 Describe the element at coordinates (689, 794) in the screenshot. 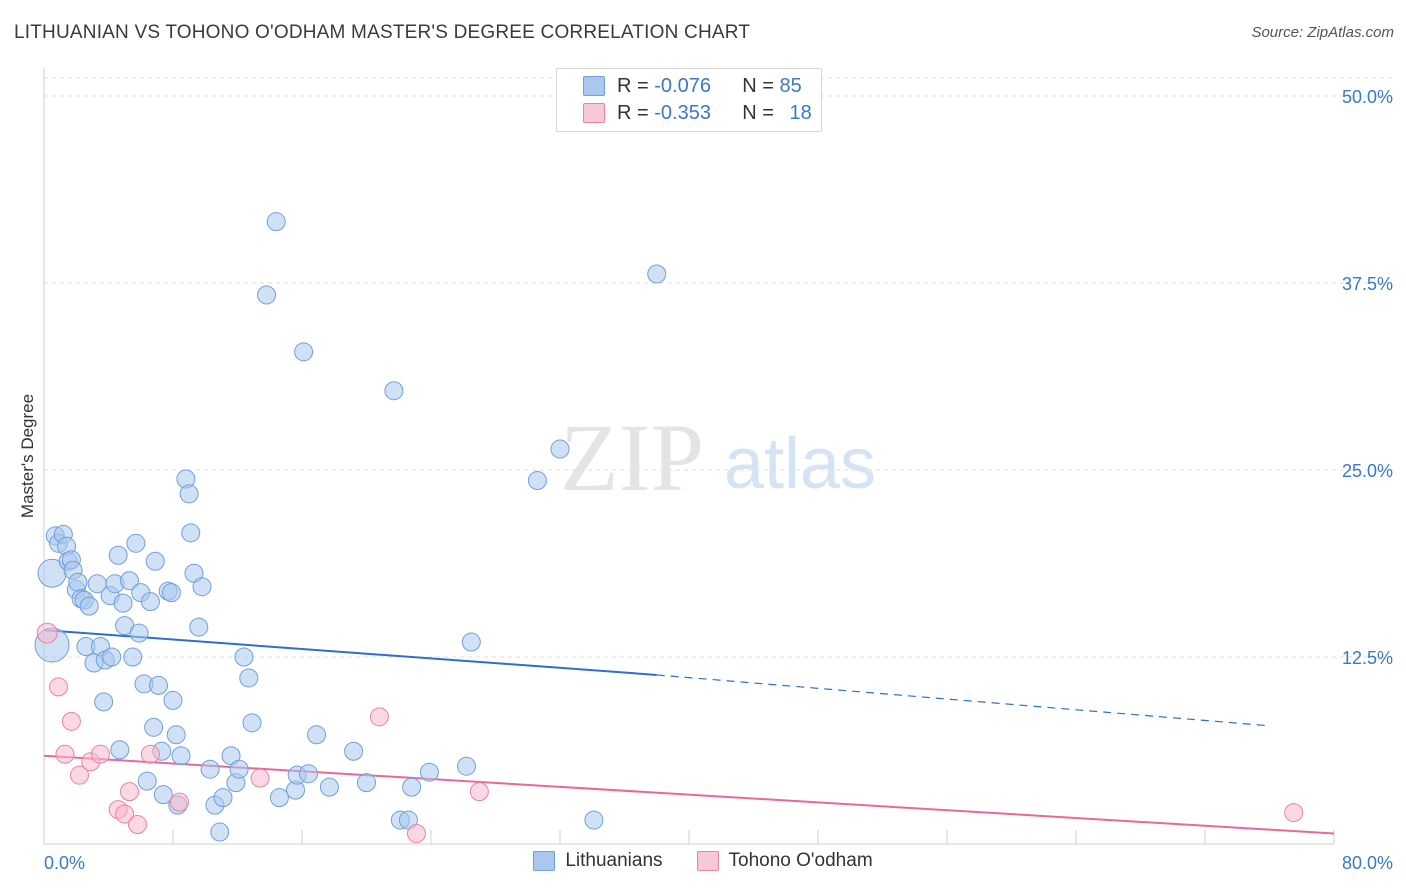

I see `tohono-trend-line` at that location.